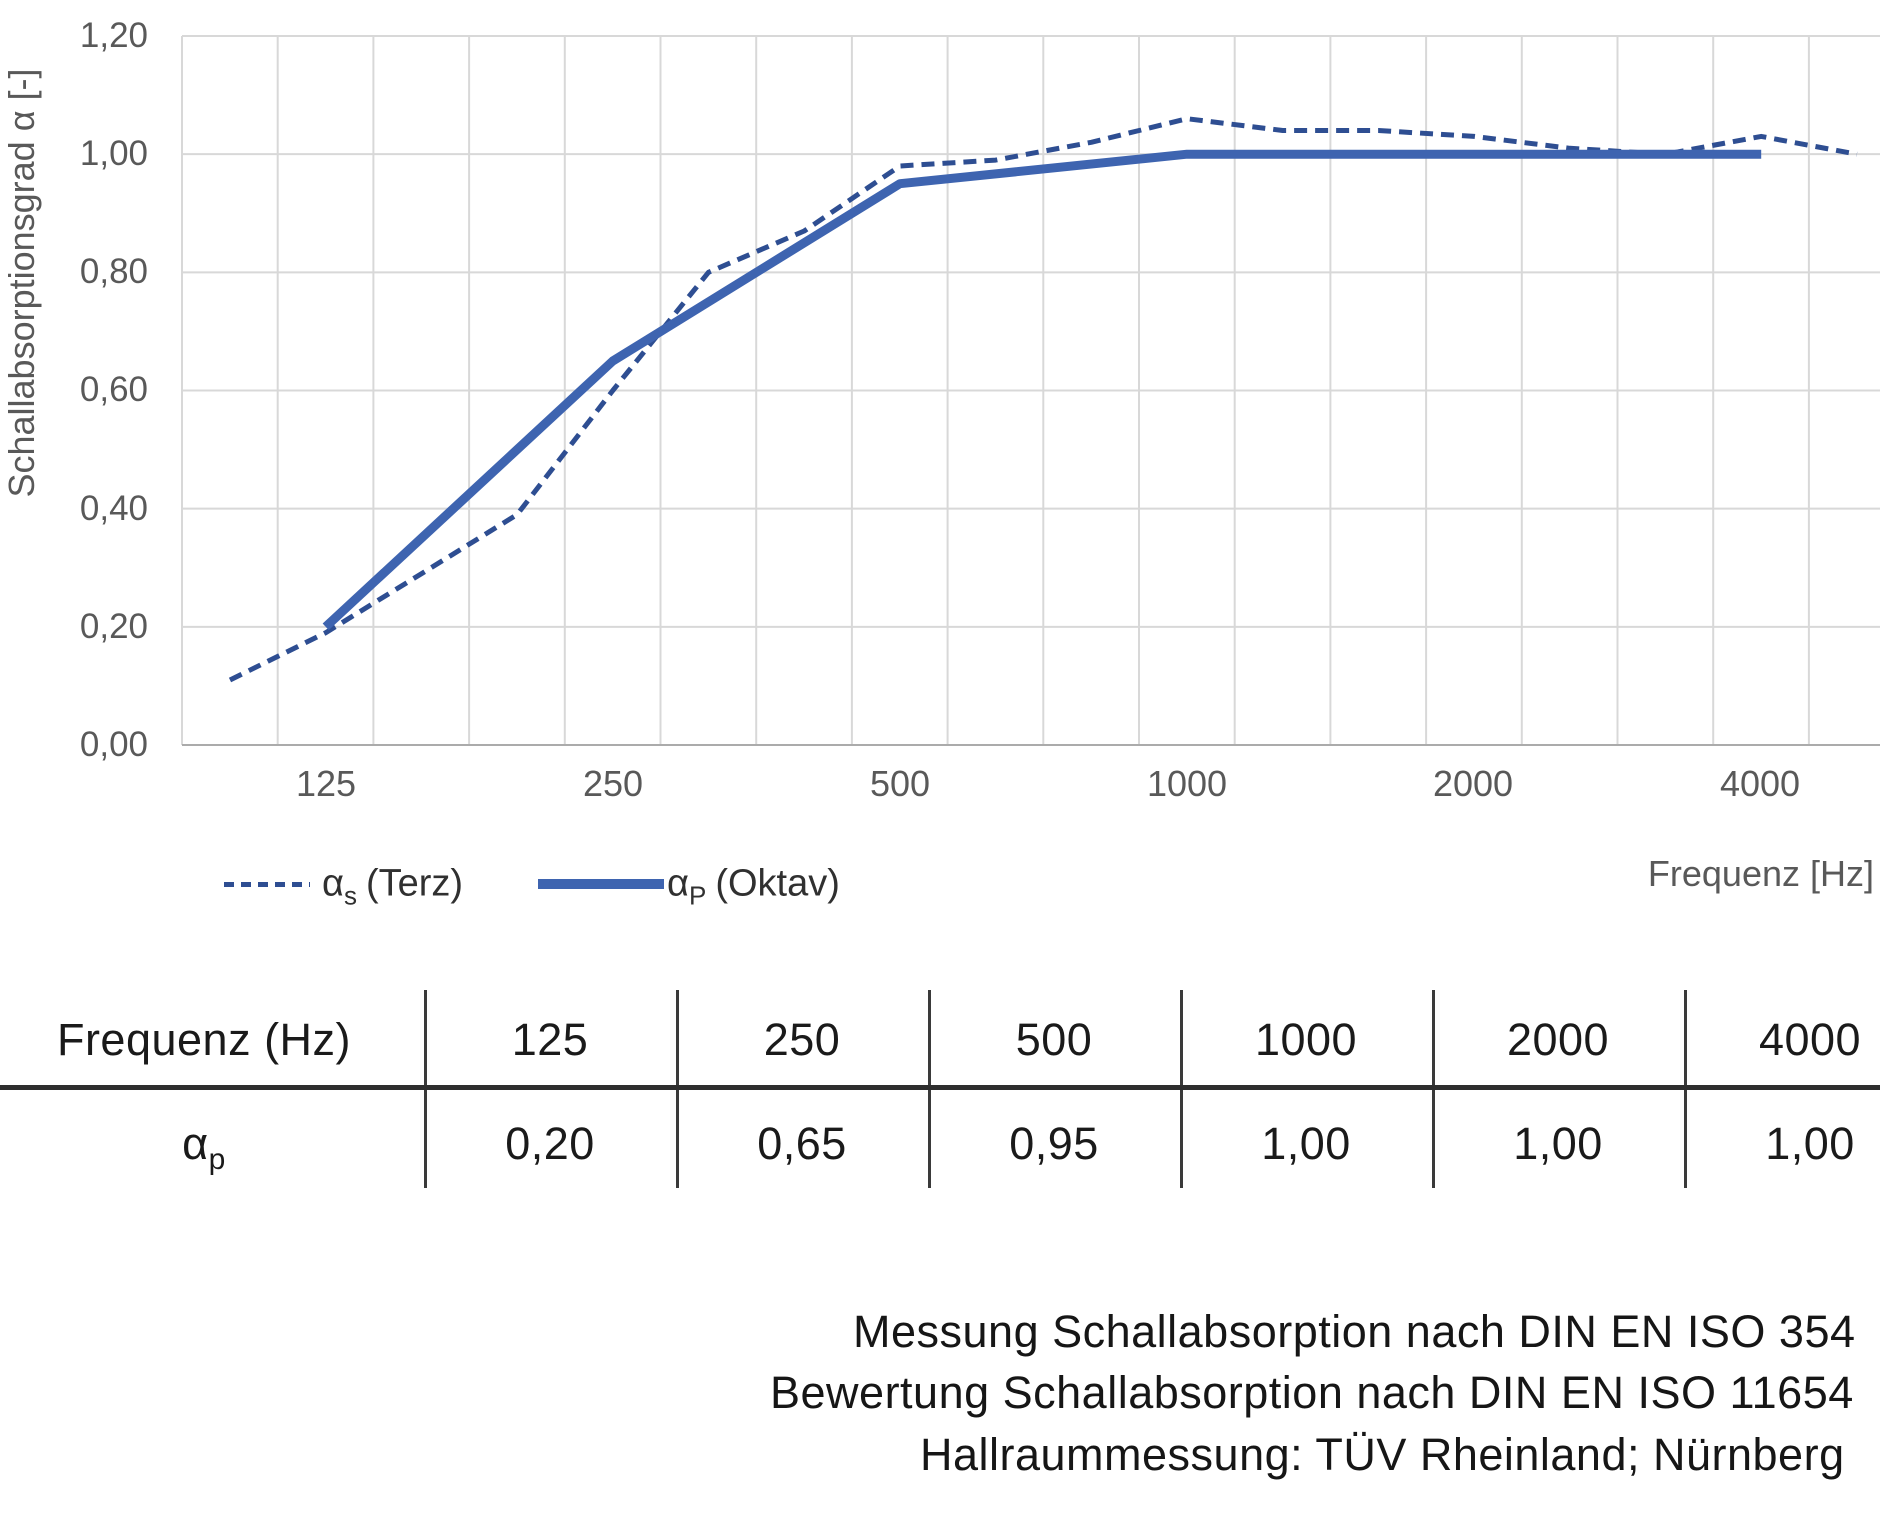 This screenshot has height=1516, width=1880. I want to click on table-value-500: 0,95, so click(1054, 1143).